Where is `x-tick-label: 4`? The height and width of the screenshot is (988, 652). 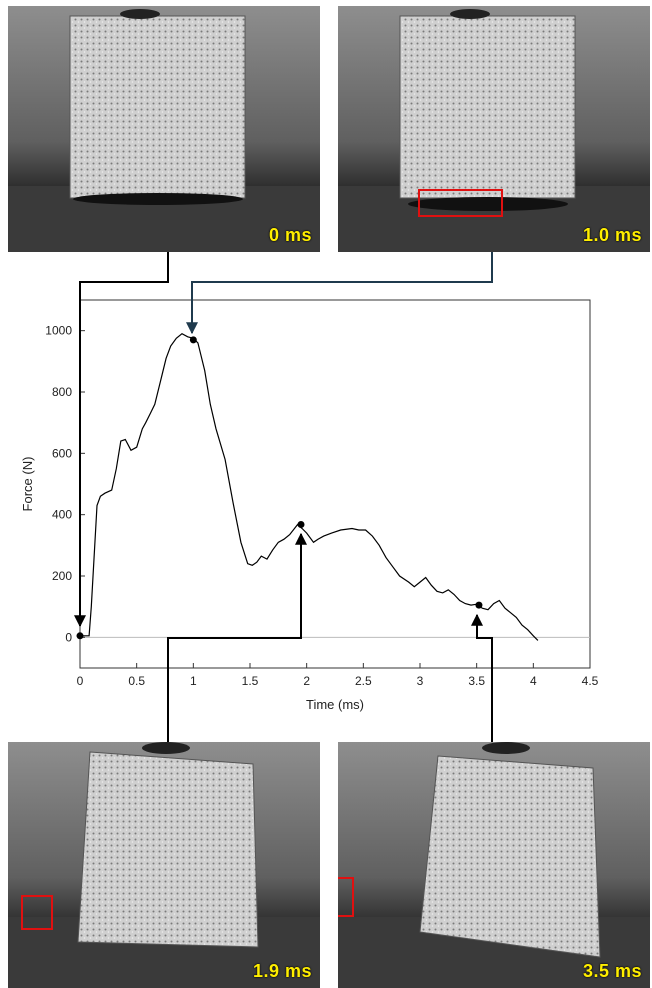
x-tick-label: 4 is located at coordinates (533, 681).